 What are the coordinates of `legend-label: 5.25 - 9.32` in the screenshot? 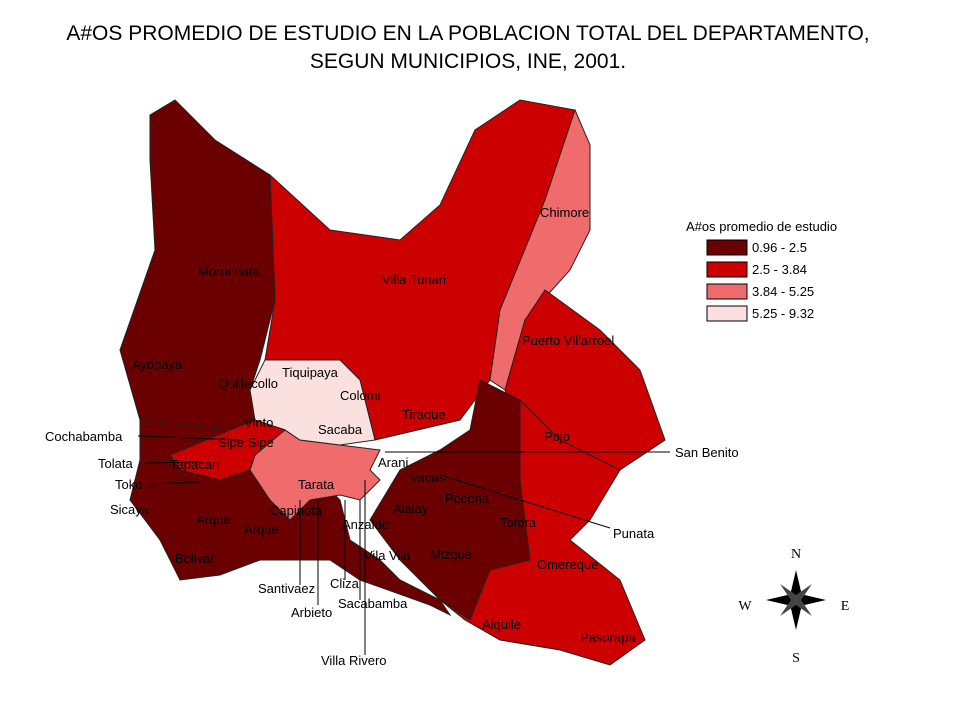 It's located at (783, 313).